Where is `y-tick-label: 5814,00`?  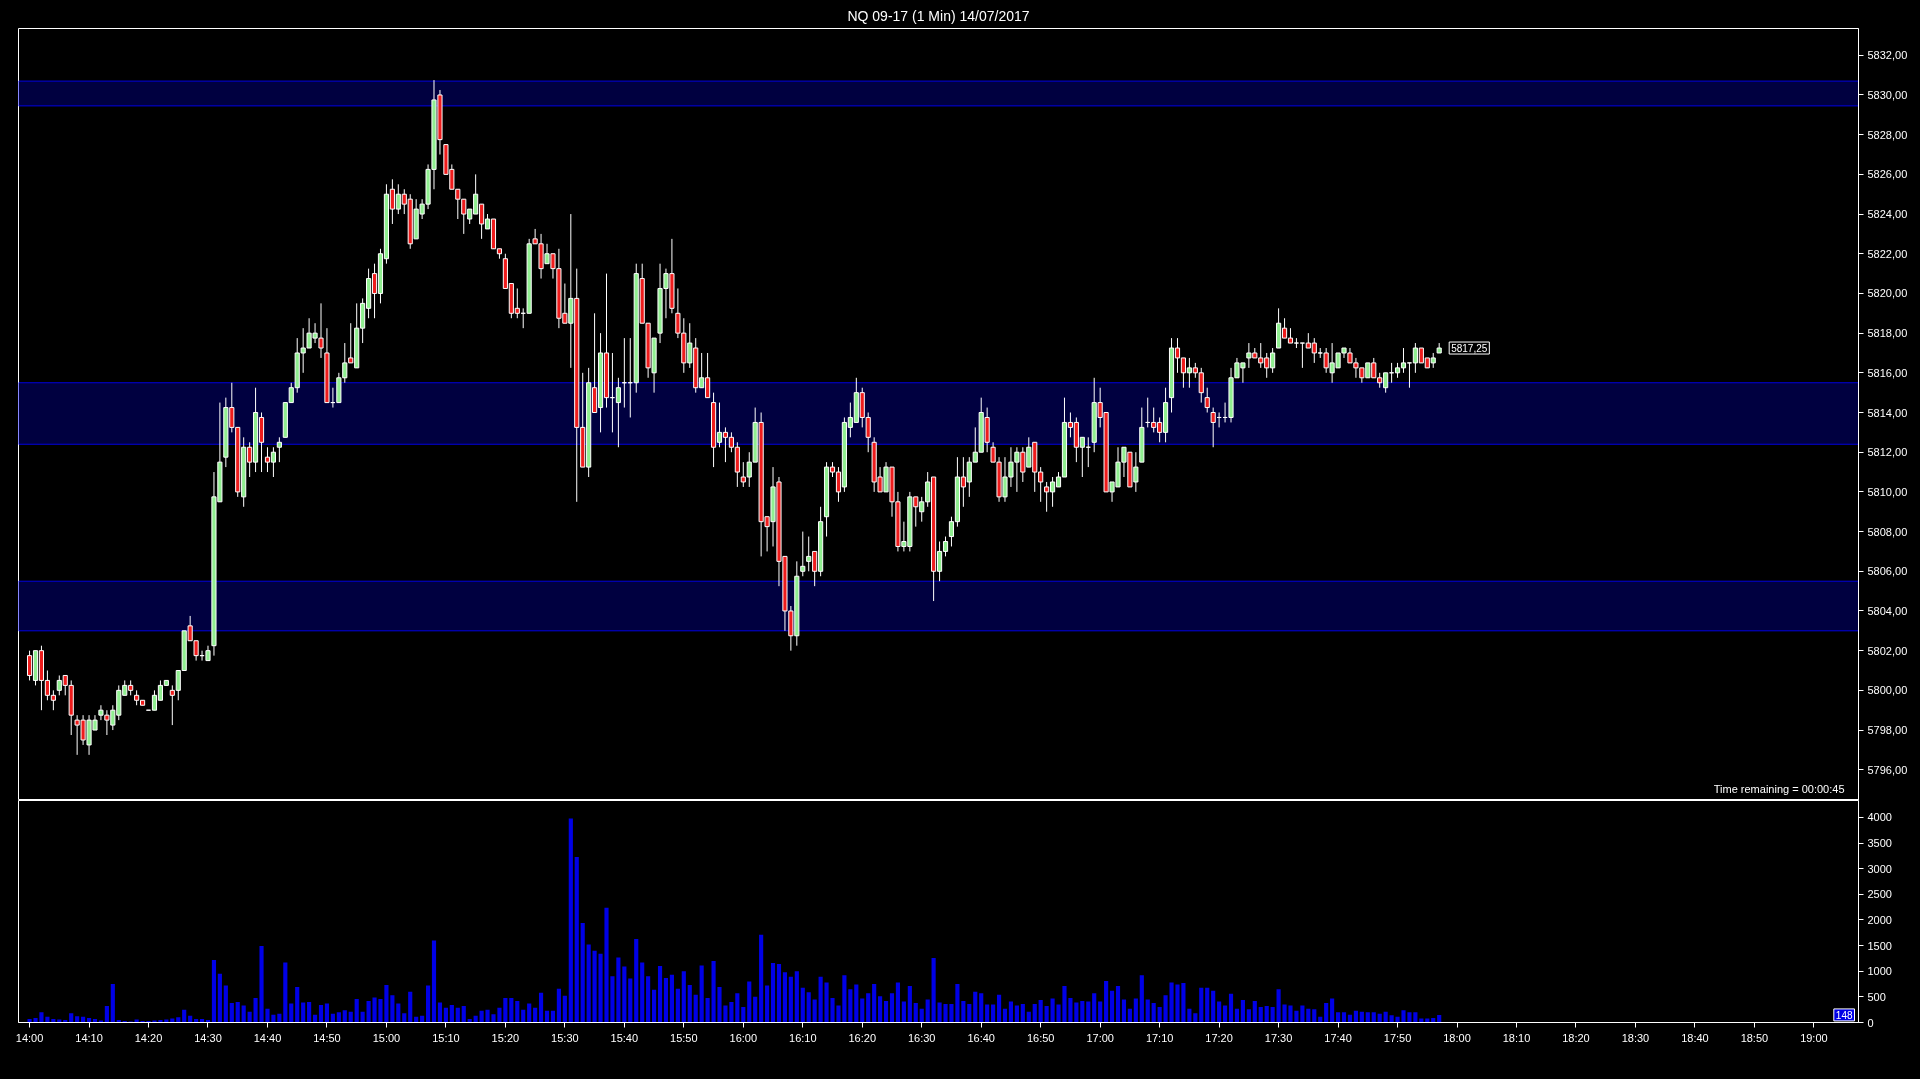 y-tick-label: 5814,00 is located at coordinates (1887, 412).